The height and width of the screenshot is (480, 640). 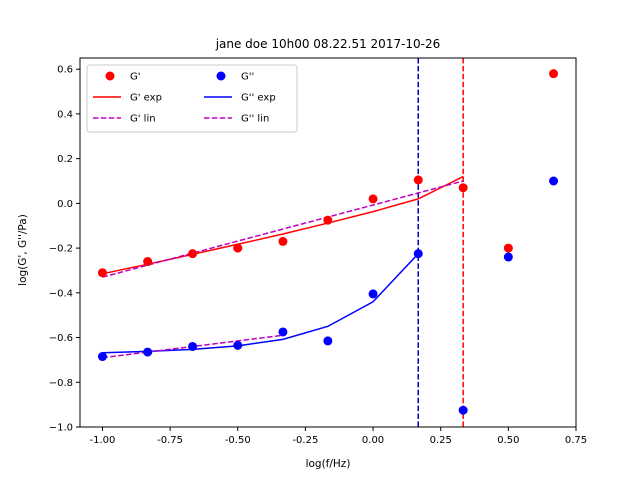 I want to click on legend-label-1: G' exp, so click(x=146, y=98).